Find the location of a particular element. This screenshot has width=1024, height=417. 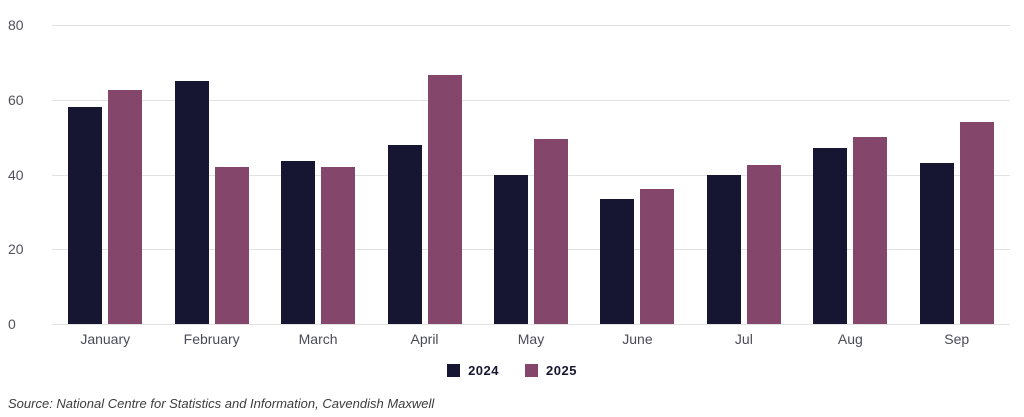

bar-group-february is located at coordinates (211, 174).